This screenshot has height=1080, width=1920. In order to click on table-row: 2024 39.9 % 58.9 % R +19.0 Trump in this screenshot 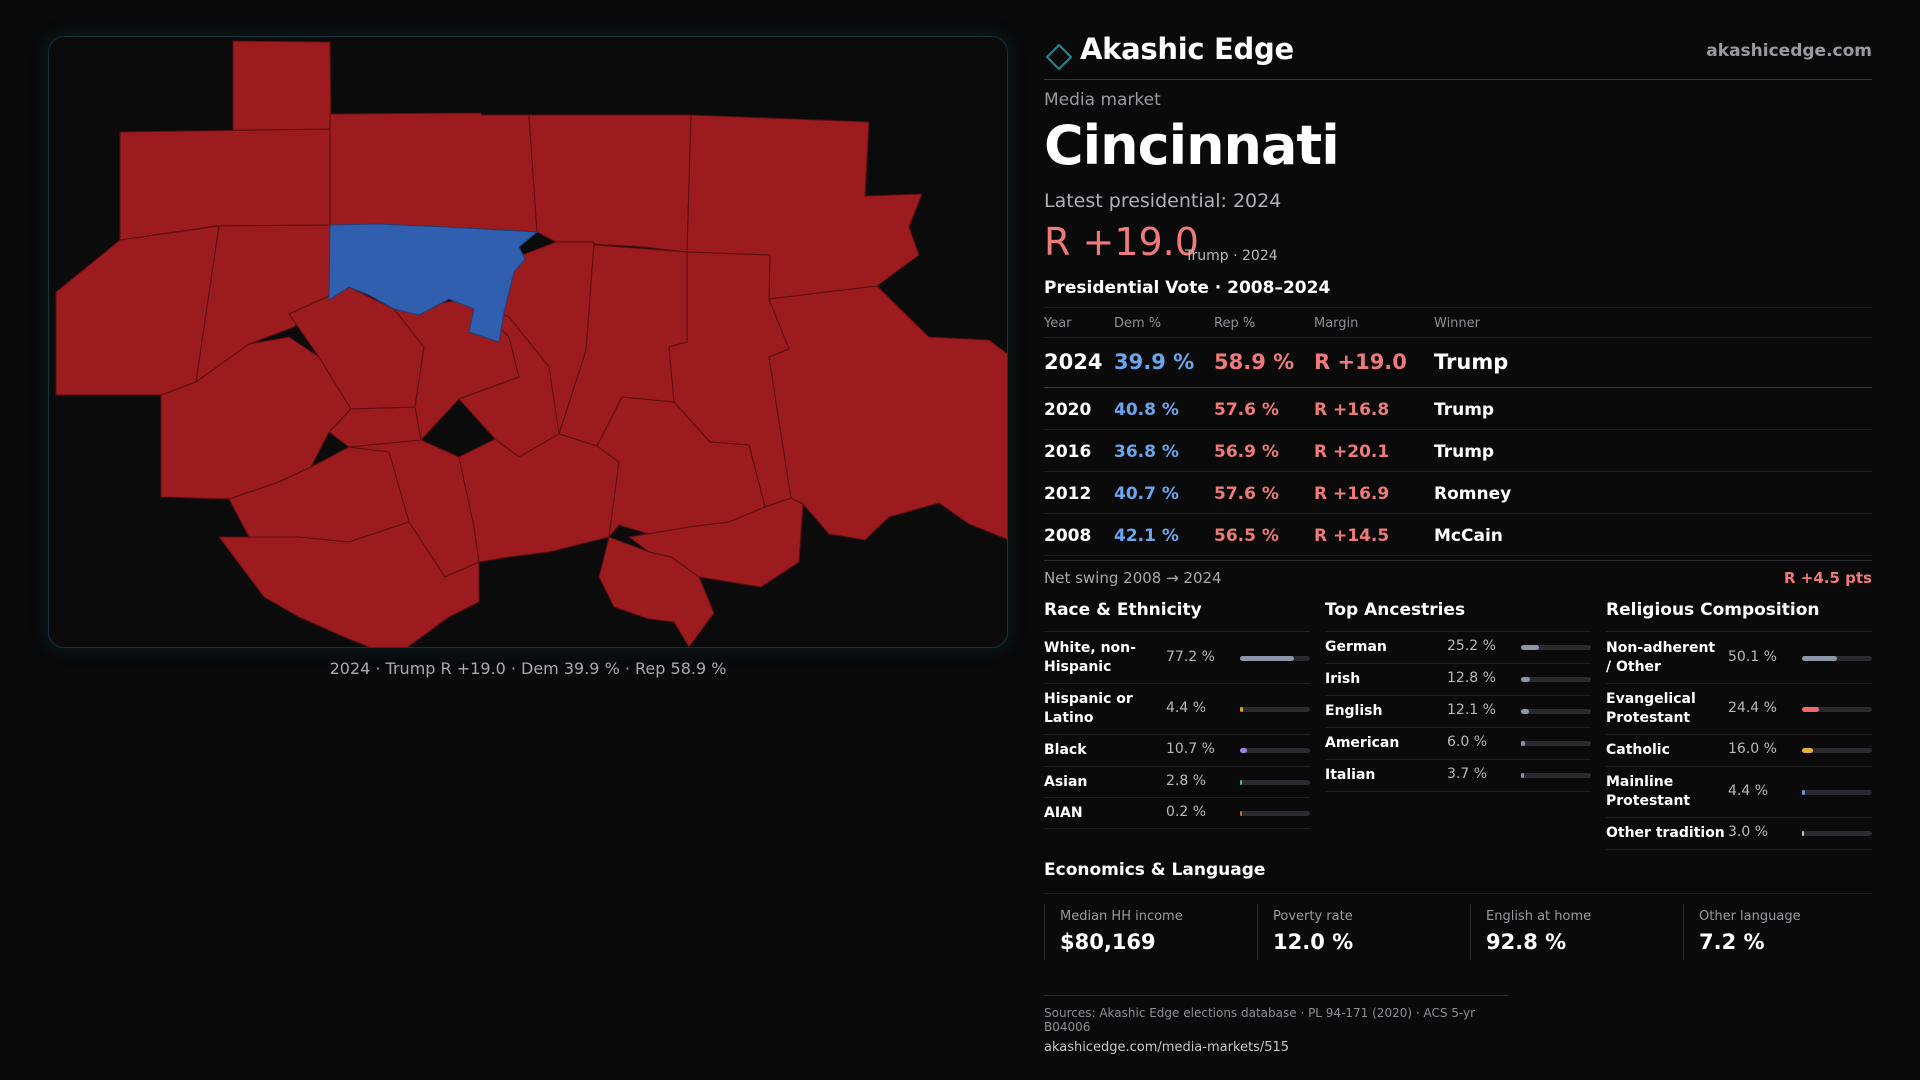, I will do `click(1458, 363)`.